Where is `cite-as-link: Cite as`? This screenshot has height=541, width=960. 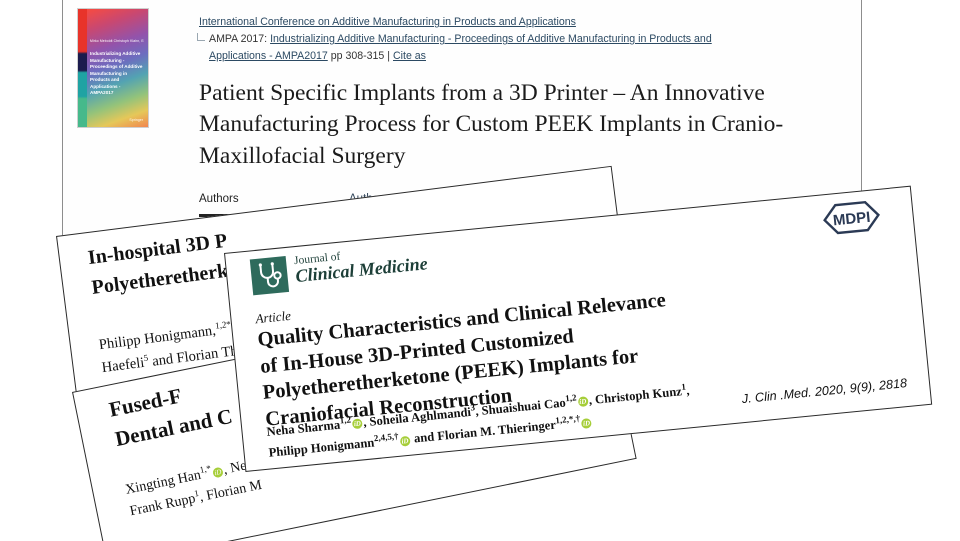
cite-as-link: Cite as is located at coordinates (409, 56).